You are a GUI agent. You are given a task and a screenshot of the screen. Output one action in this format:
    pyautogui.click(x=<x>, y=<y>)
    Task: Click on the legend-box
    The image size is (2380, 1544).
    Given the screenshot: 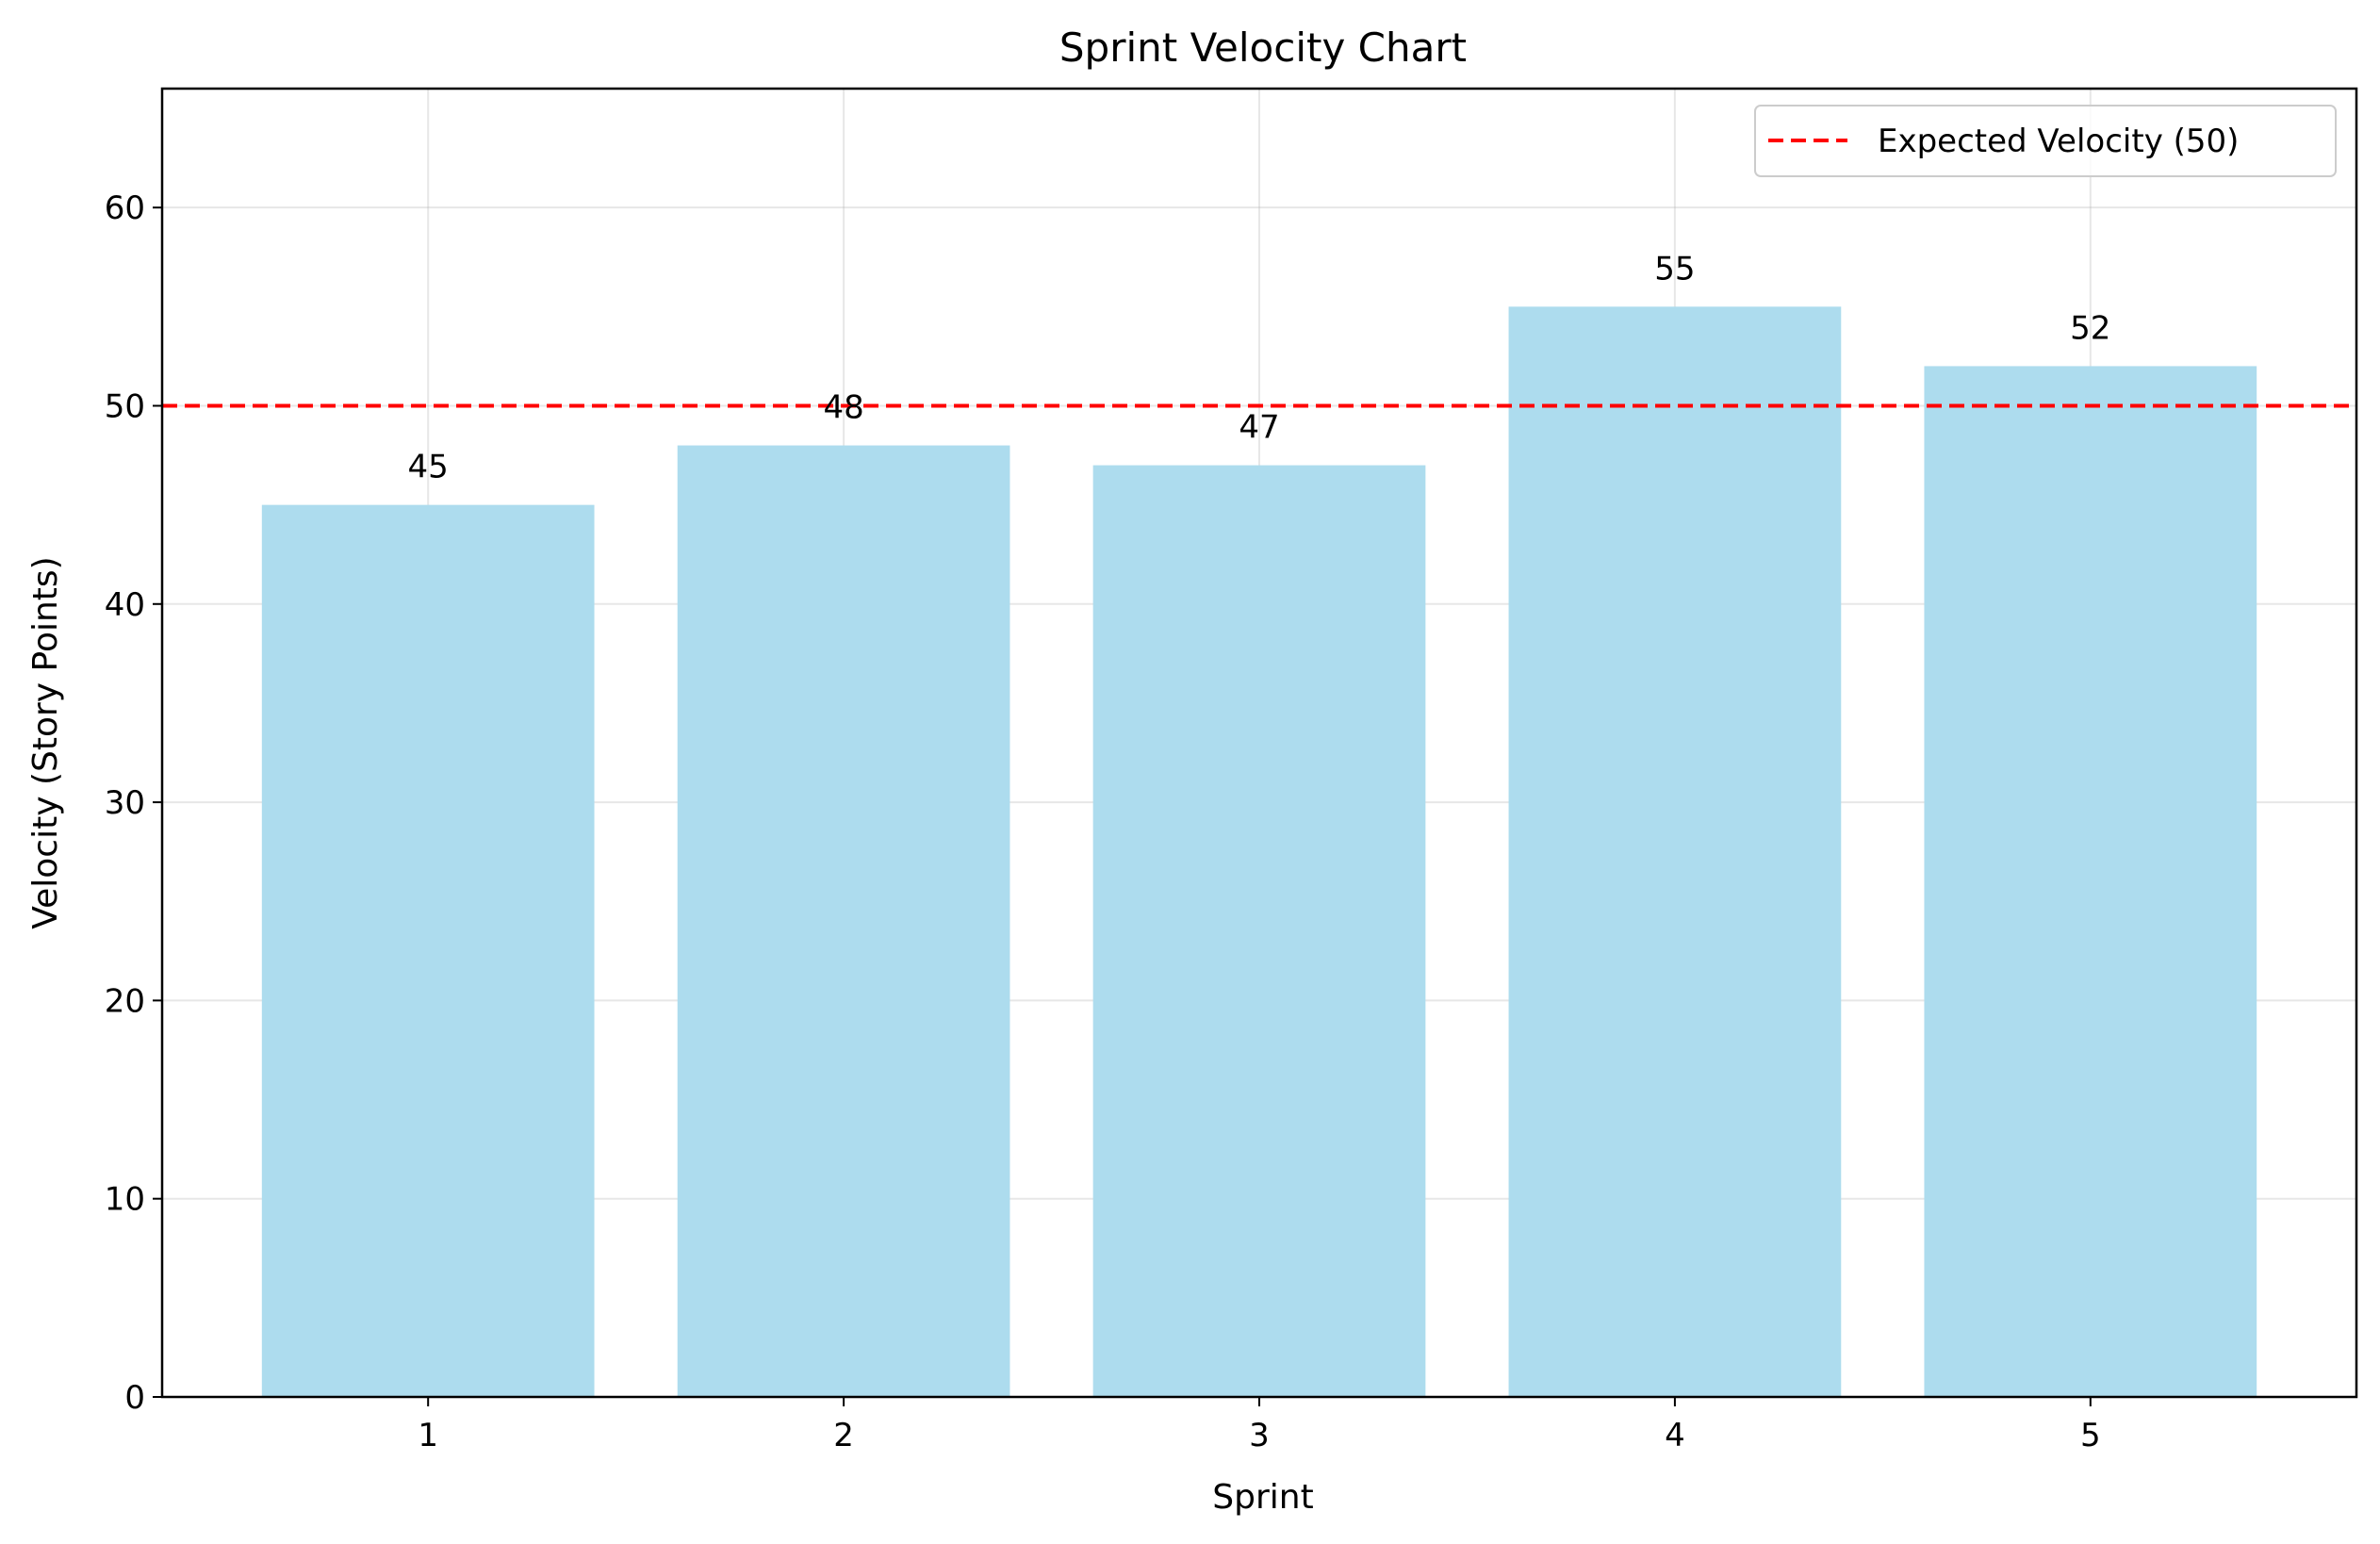 What is the action you would take?
    pyautogui.click(x=2045, y=141)
    